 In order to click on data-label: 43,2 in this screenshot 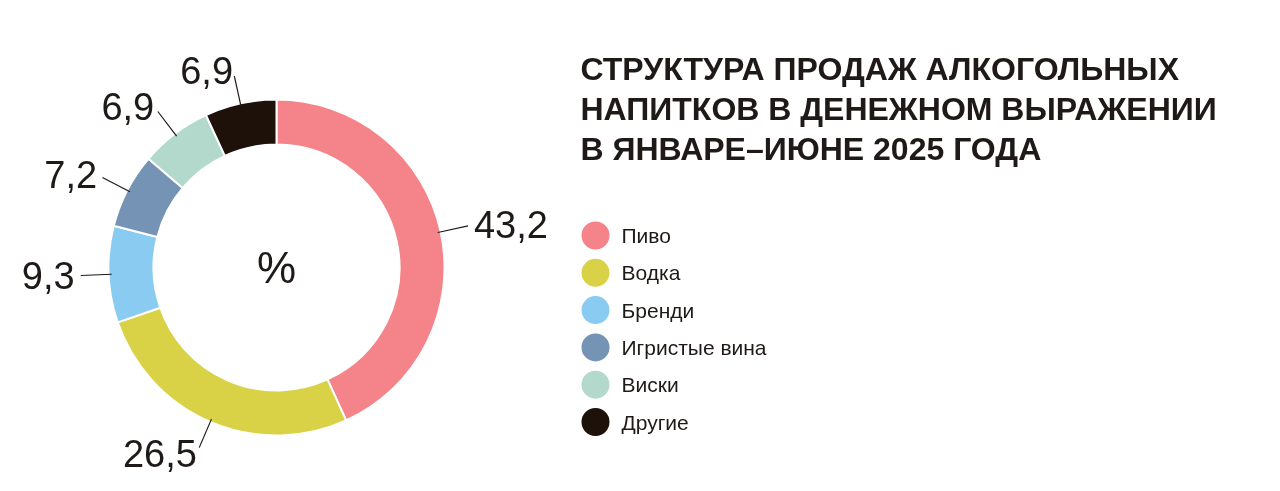, I will do `click(510, 225)`.